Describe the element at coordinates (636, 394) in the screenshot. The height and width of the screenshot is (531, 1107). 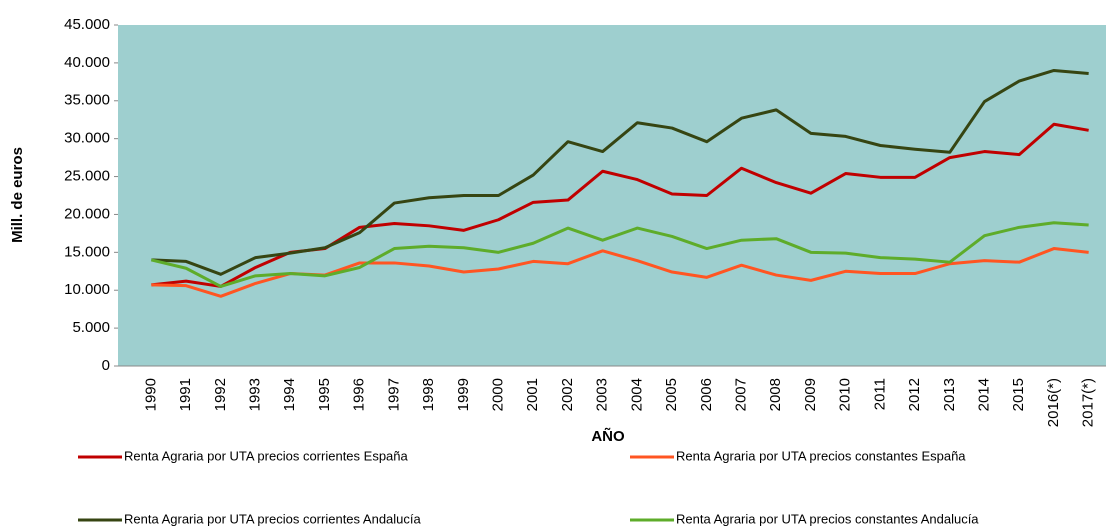
I see `x-tick-label: 2004` at that location.